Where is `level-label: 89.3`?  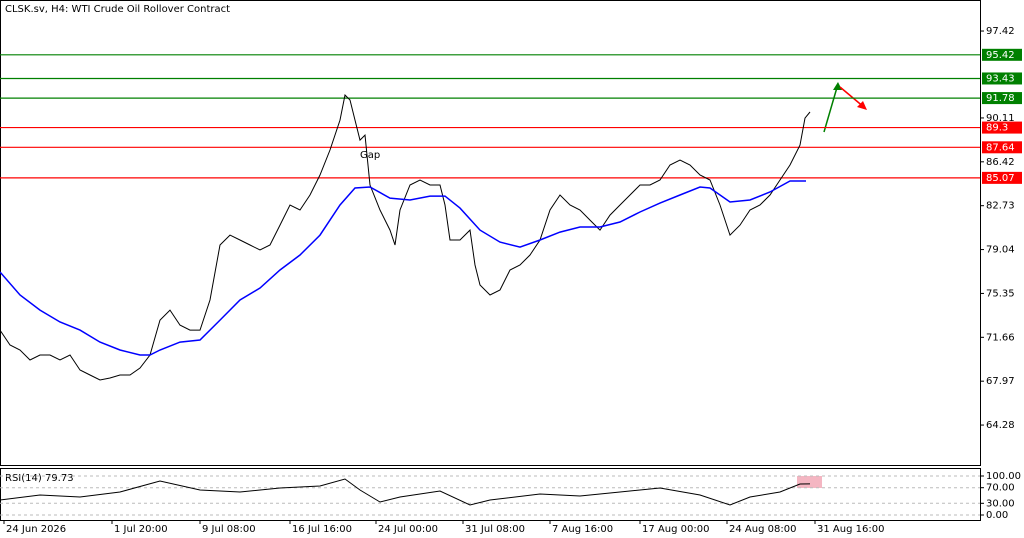 level-label: 89.3 is located at coordinates (997, 128).